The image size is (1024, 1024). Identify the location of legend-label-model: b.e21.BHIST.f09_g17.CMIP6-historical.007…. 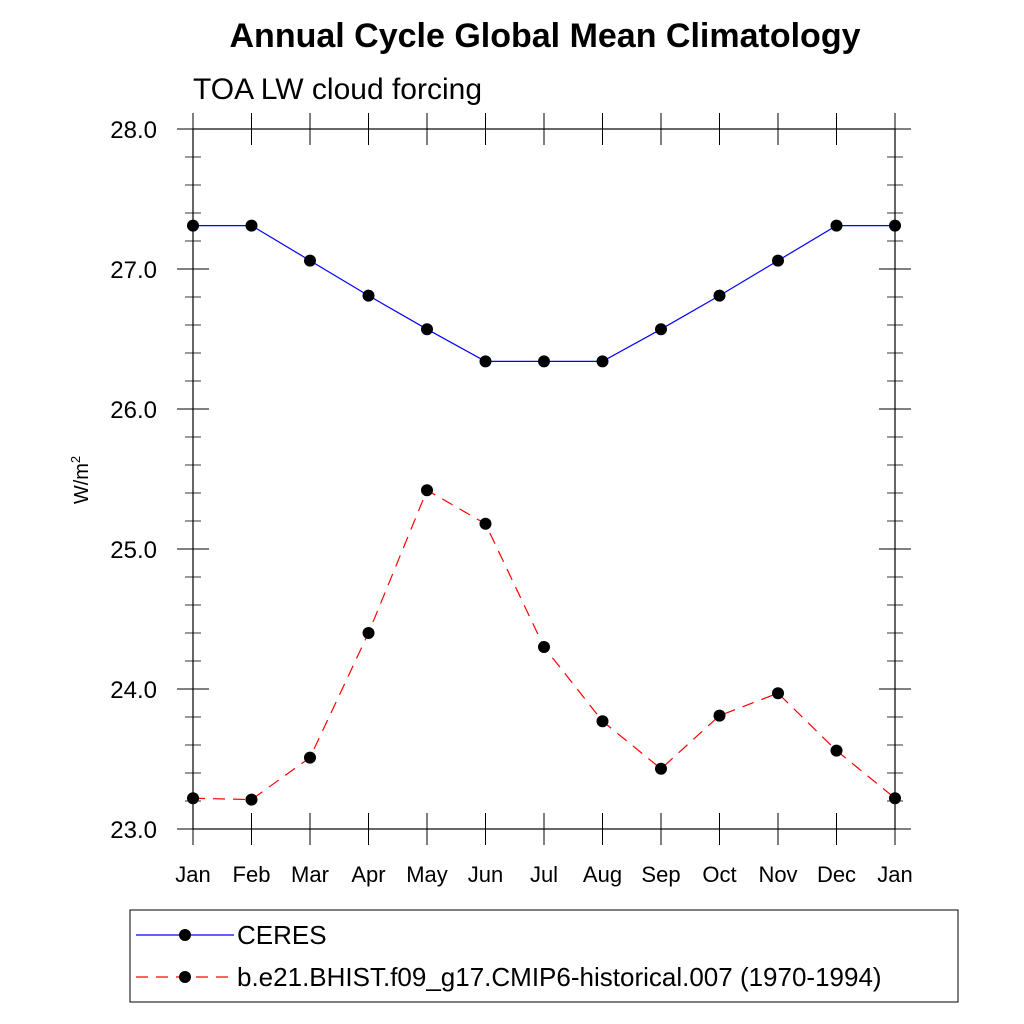
(559, 977).